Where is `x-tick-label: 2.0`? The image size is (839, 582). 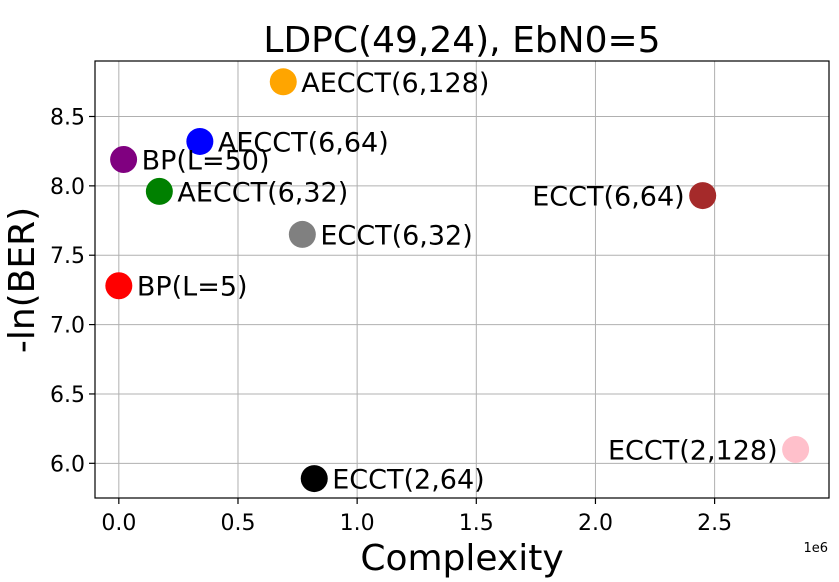
x-tick-label: 2.0 is located at coordinates (595, 523).